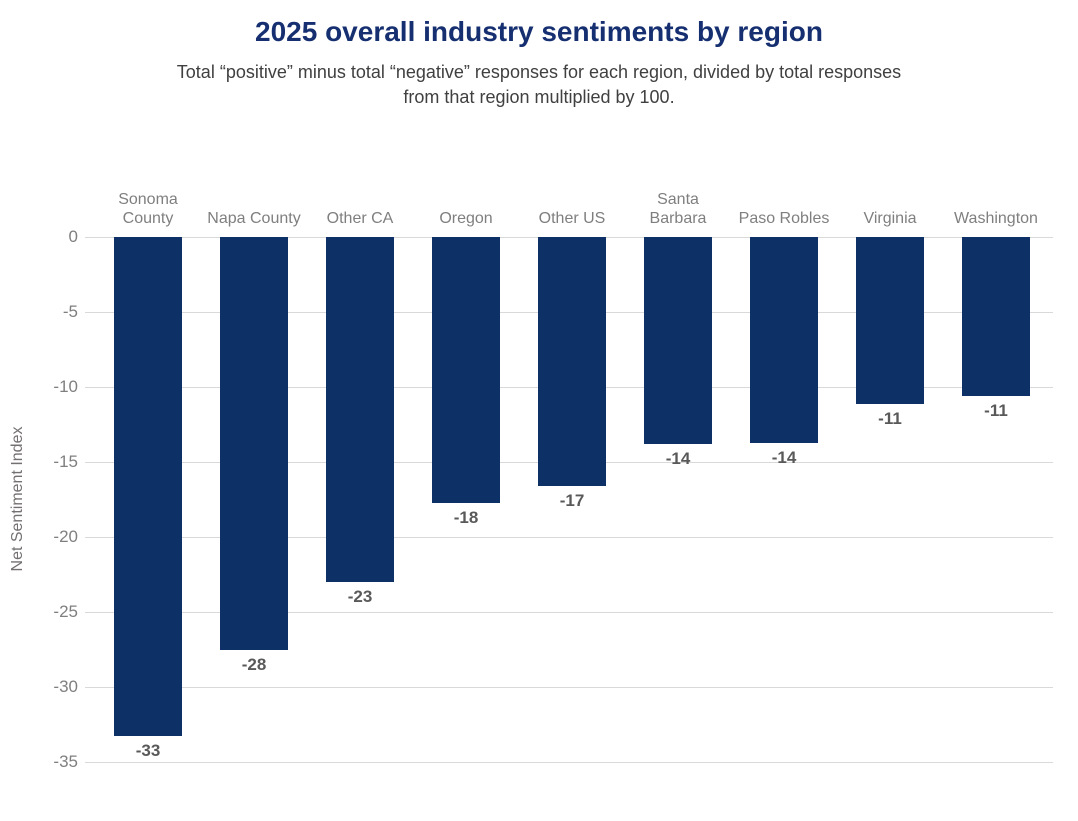 The image size is (1078, 821). Describe the element at coordinates (65, 686) in the screenshot. I see `y-tick-label: -30` at that location.